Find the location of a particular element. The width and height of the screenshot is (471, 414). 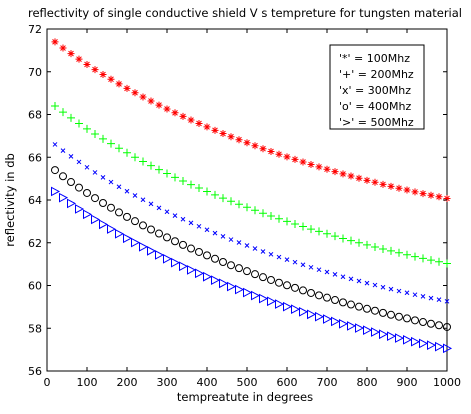

x-axis-label: tempreatute in degrees is located at coordinates (245, 397).